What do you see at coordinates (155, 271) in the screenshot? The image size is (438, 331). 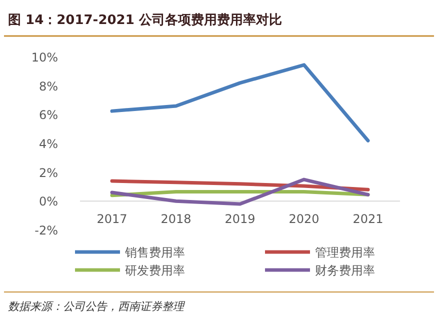 I see `legend-label: 研发费用率` at bounding box center [155, 271].